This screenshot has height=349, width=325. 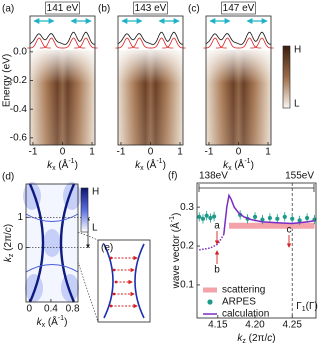 What do you see at coordinates (20, 247) in the screenshot?
I see `y-tick-label: 0` at bounding box center [20, 247].